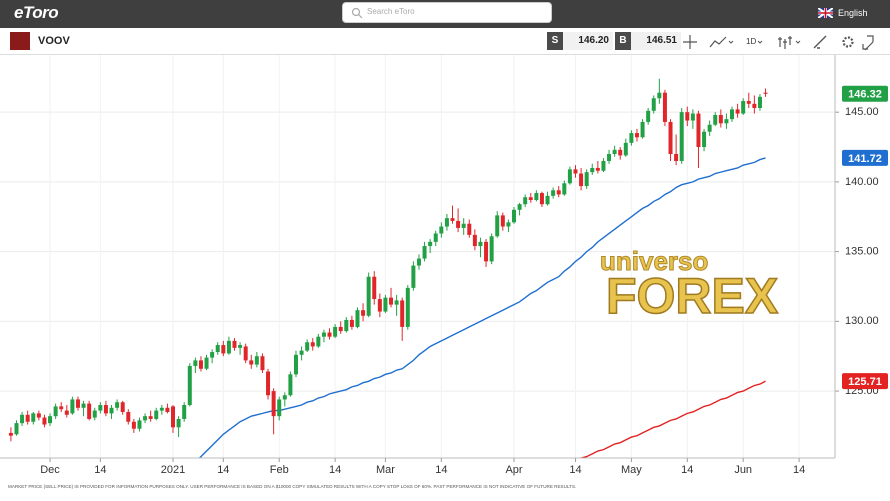 The height and width of the screenshot is (501, 890). I want to click on price-badge-label: 125.71, so click(865, 382).